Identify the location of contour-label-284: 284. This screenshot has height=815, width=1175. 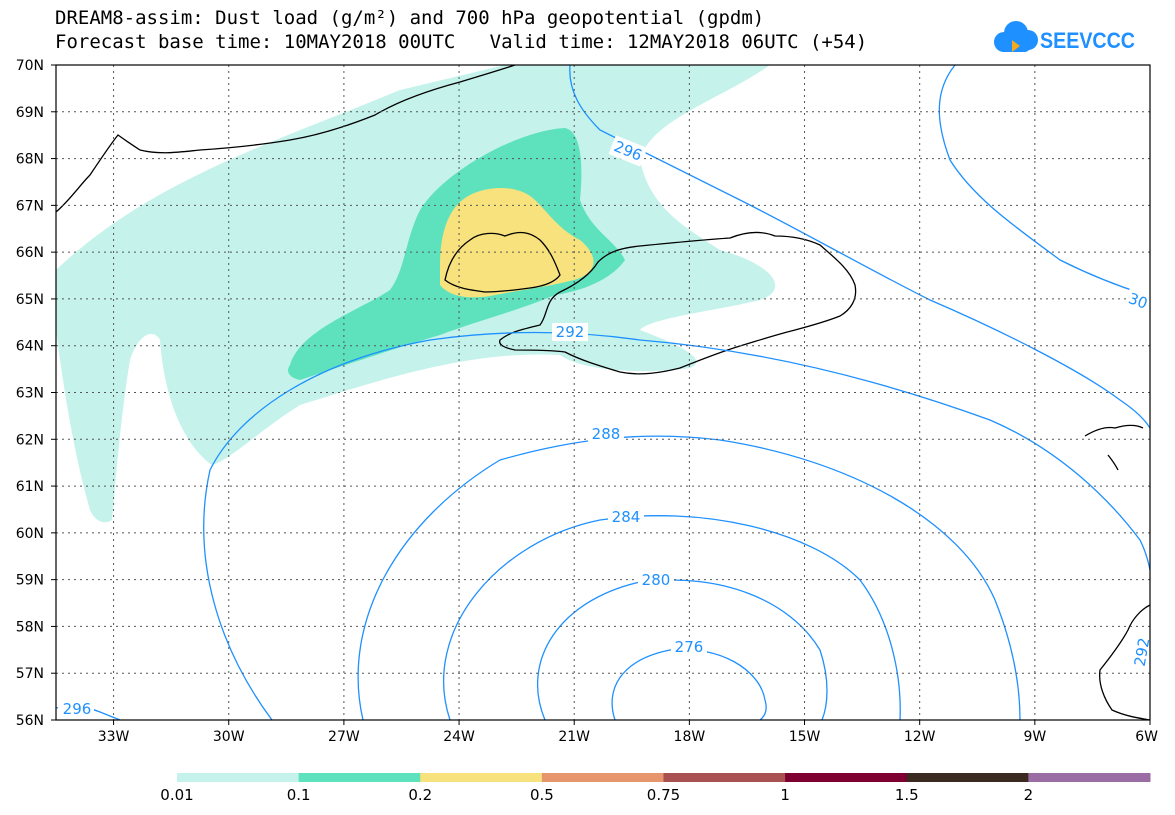
(626, 517).